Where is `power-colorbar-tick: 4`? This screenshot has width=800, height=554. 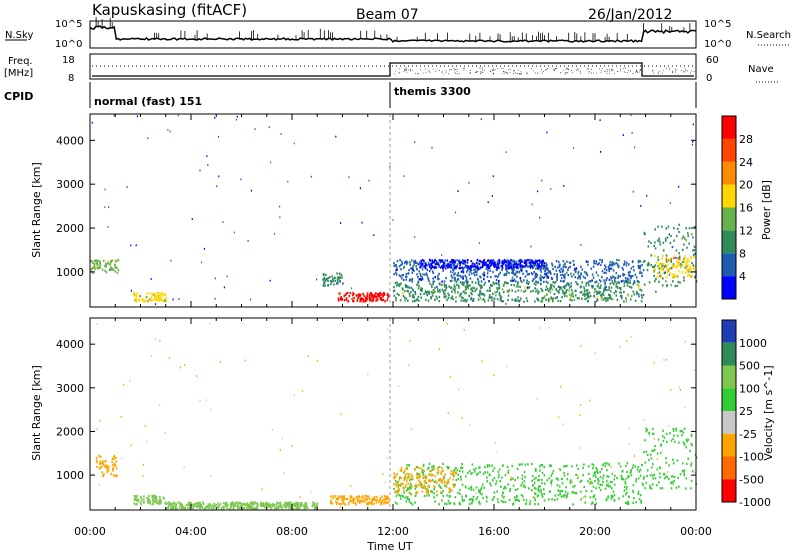 power-colorbar-tick: 4 is located at coordinates (742, 276).